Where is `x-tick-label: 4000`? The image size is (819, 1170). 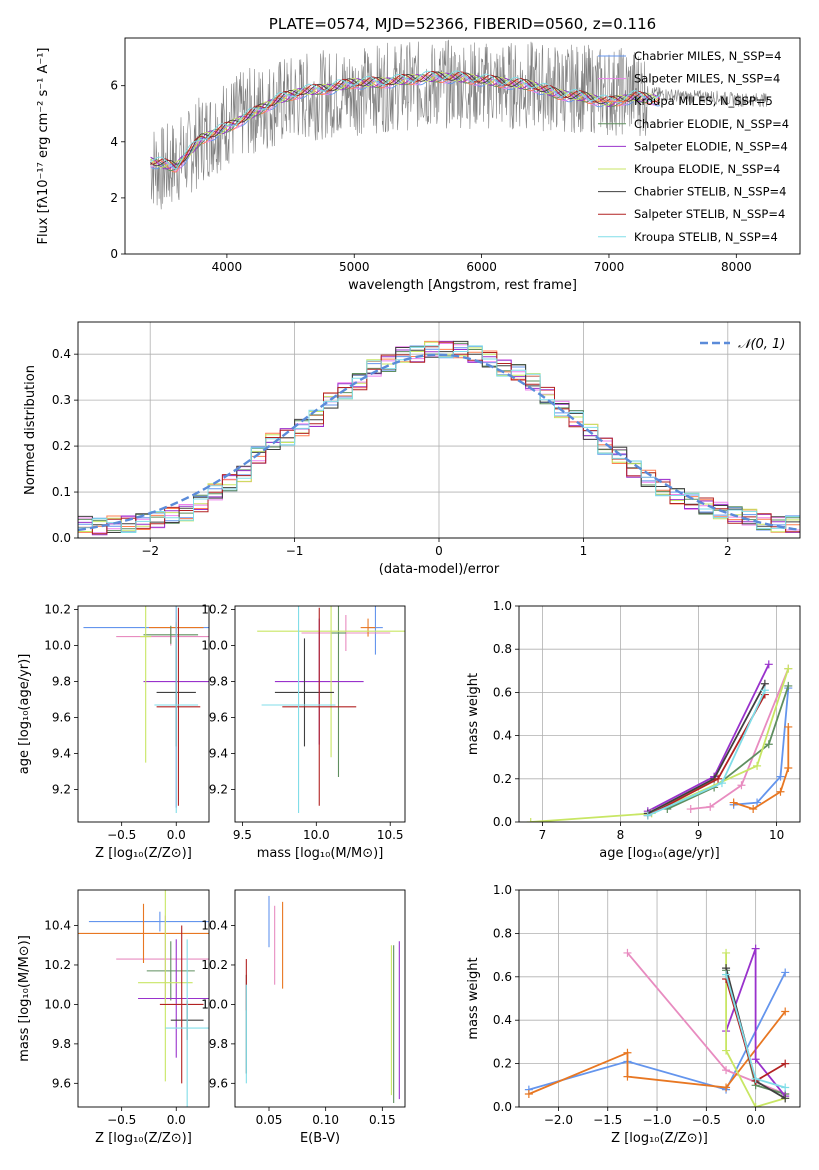 x-tick-label: 4000 is located at coordinates (227, 267).